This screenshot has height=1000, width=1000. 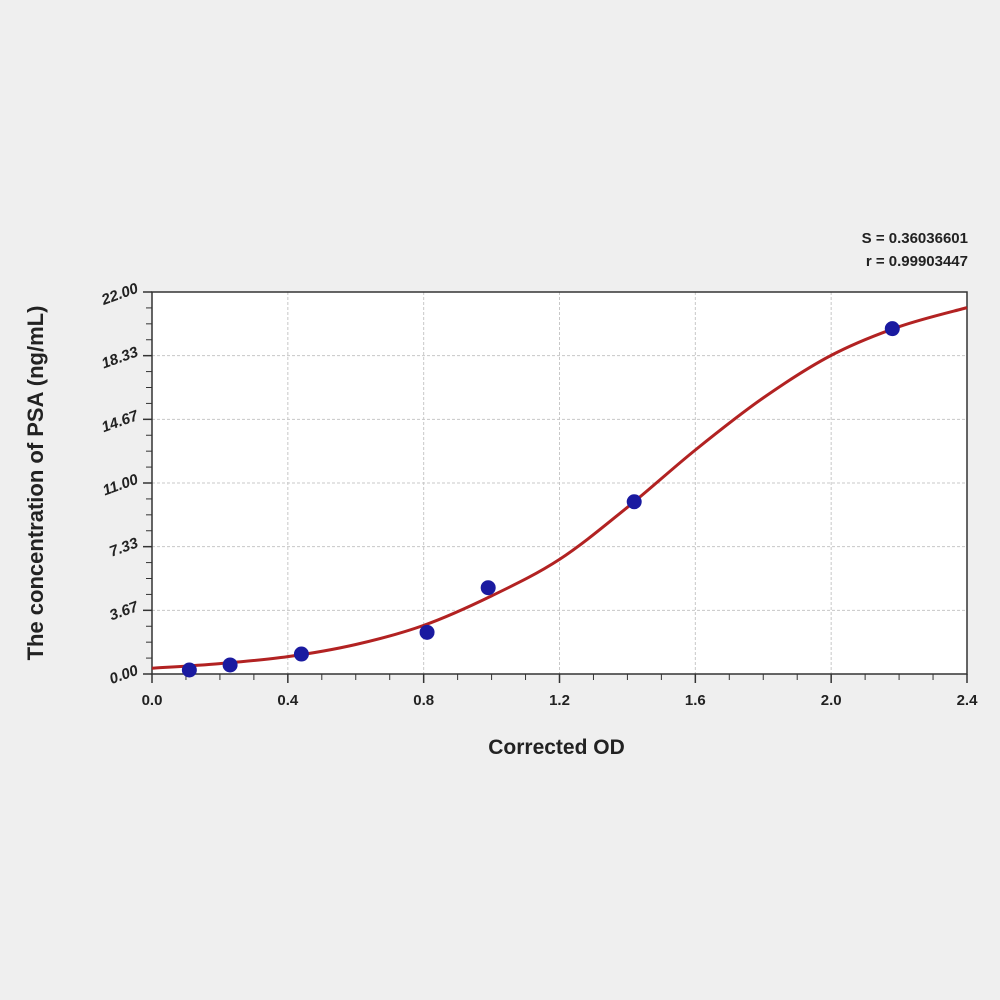 I want to click on x-tick-label: 2.0, so click(x=831, y=700).